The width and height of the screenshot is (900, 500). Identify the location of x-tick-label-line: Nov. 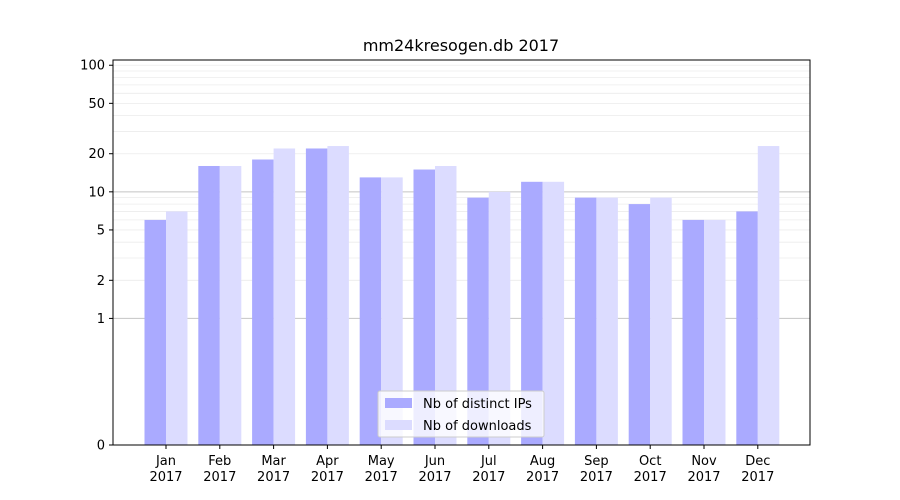
(704, 461).